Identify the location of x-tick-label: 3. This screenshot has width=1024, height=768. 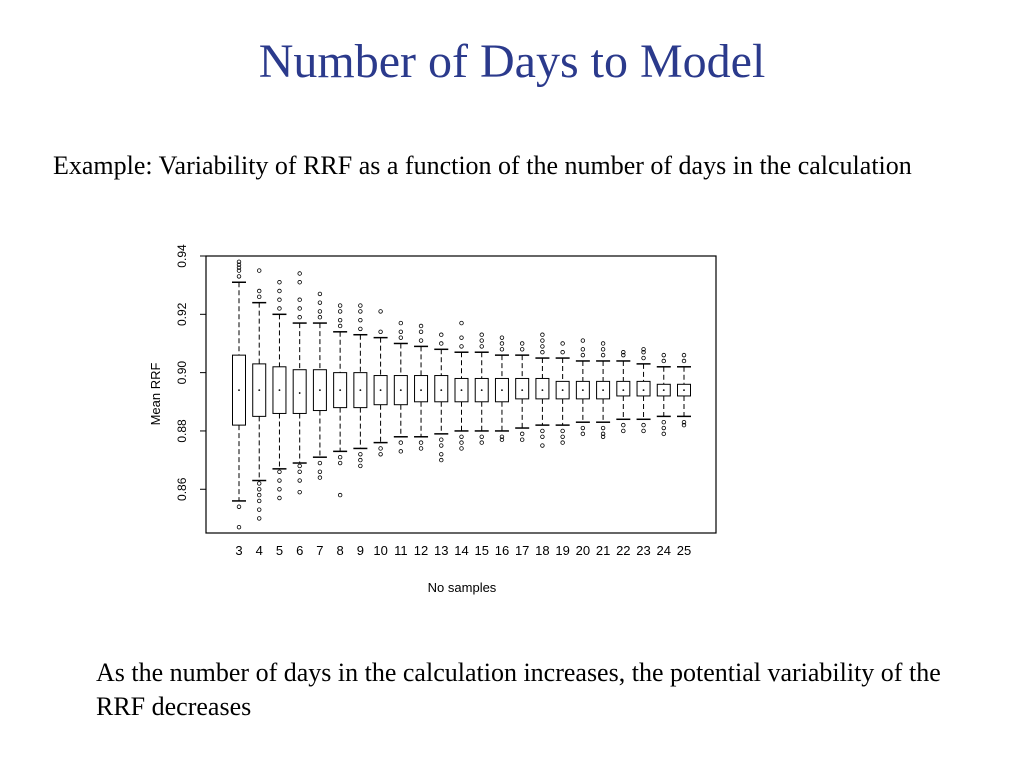
(238, 550).